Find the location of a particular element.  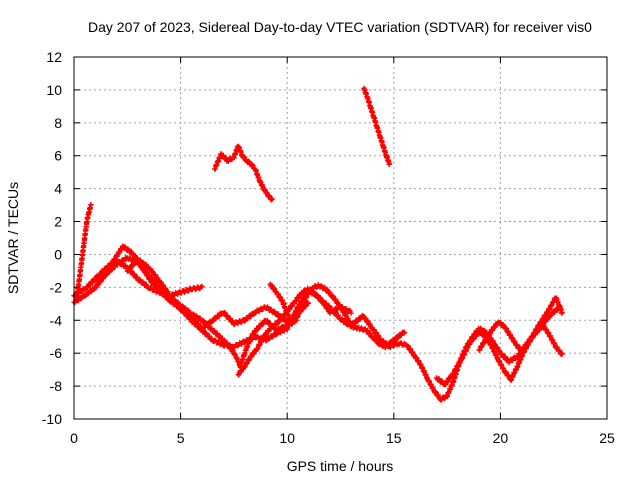

series-track-i is located at coordinates (520, 325).